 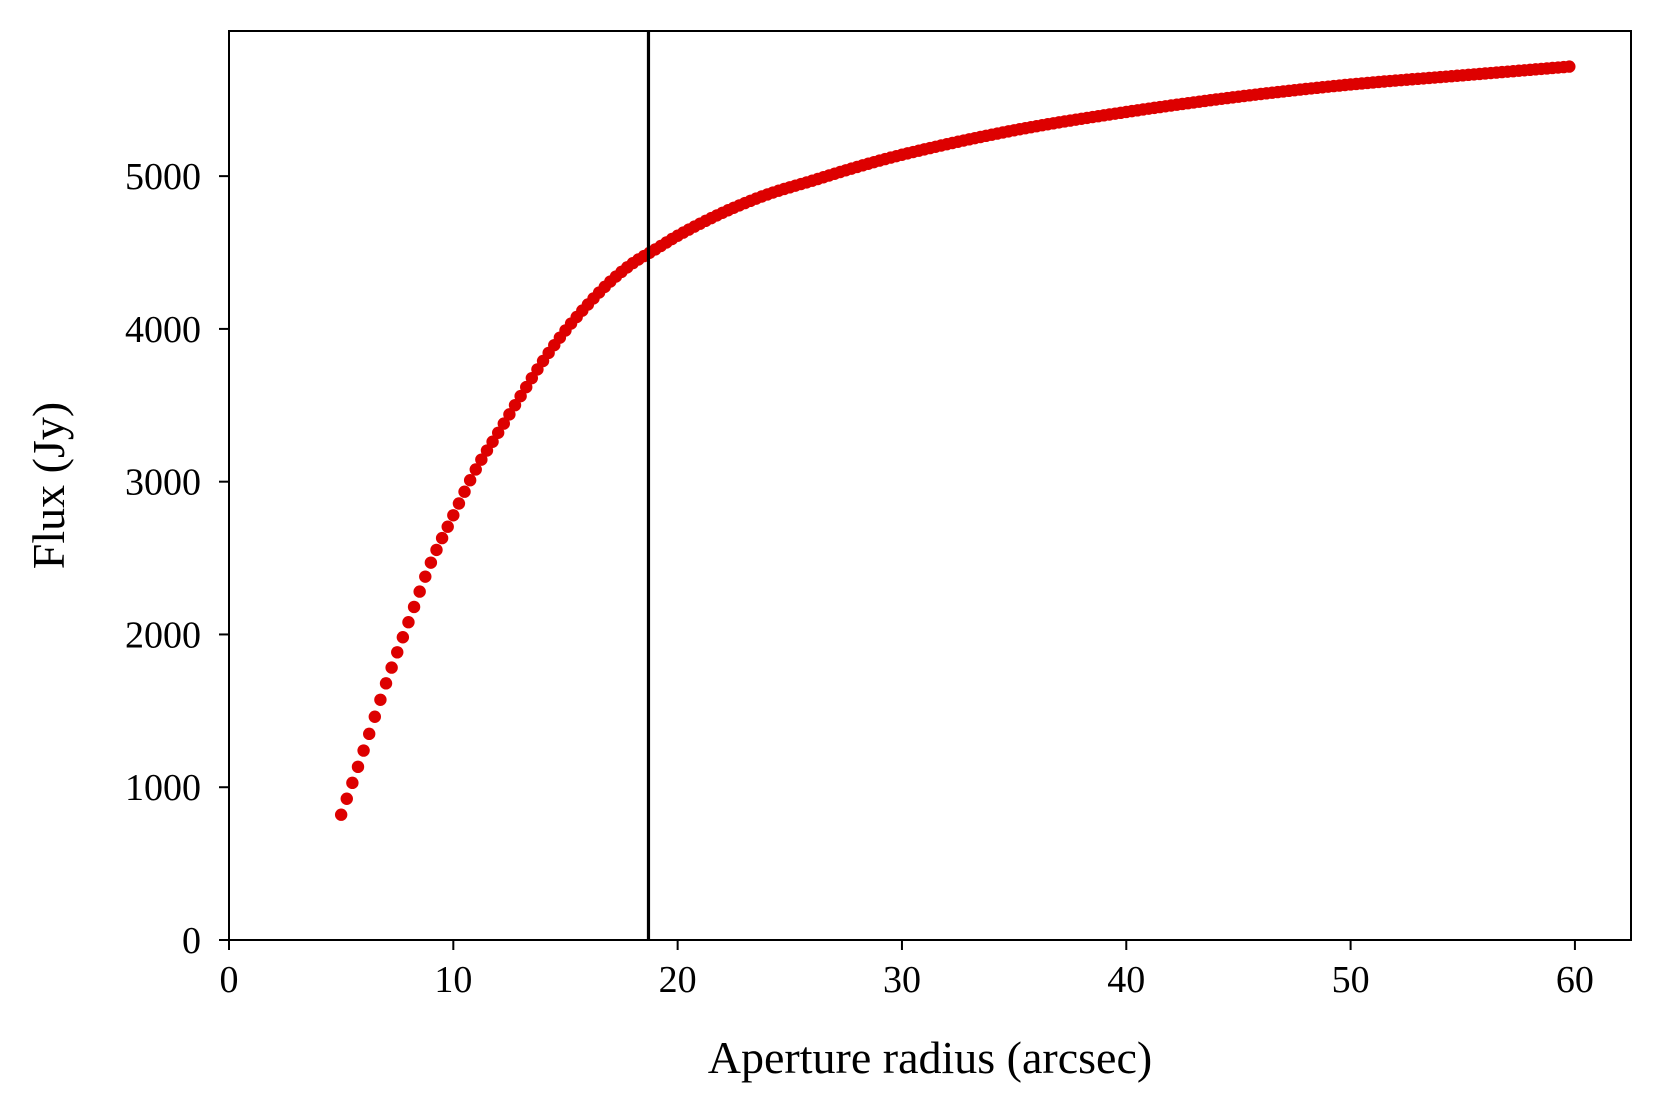 What do you see at coordinates (1351, 980) in the screenshot?
I see `x-tick-label: 50` at bounding box center [1351, 980].